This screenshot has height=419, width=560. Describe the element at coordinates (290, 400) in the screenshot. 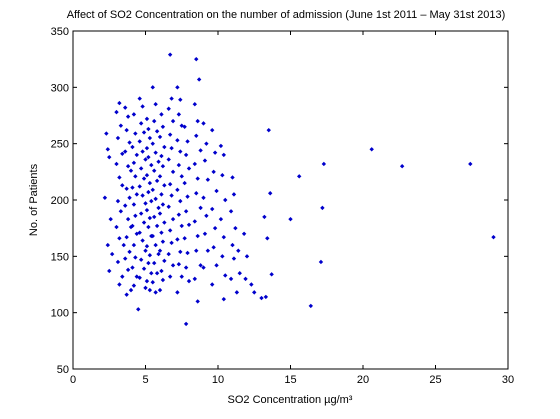

I see `x-axis-label: SO2 Concentration µg/m³` at that location.